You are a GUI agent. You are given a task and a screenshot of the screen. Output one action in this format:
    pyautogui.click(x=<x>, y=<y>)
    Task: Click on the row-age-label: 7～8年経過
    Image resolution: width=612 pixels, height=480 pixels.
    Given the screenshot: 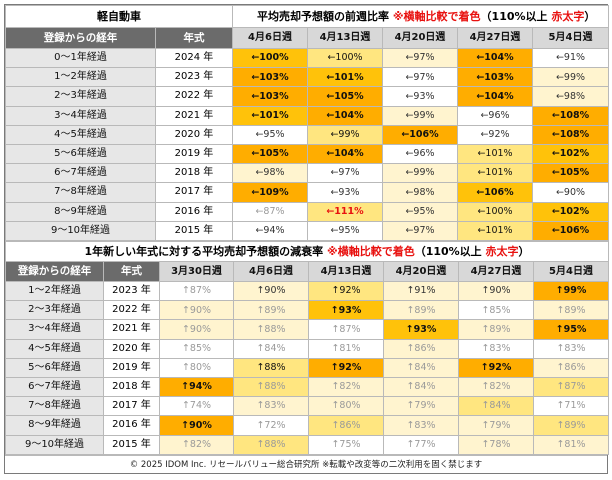 What is the action you would take?
    pyautogui.click(x=54, y=406)
    